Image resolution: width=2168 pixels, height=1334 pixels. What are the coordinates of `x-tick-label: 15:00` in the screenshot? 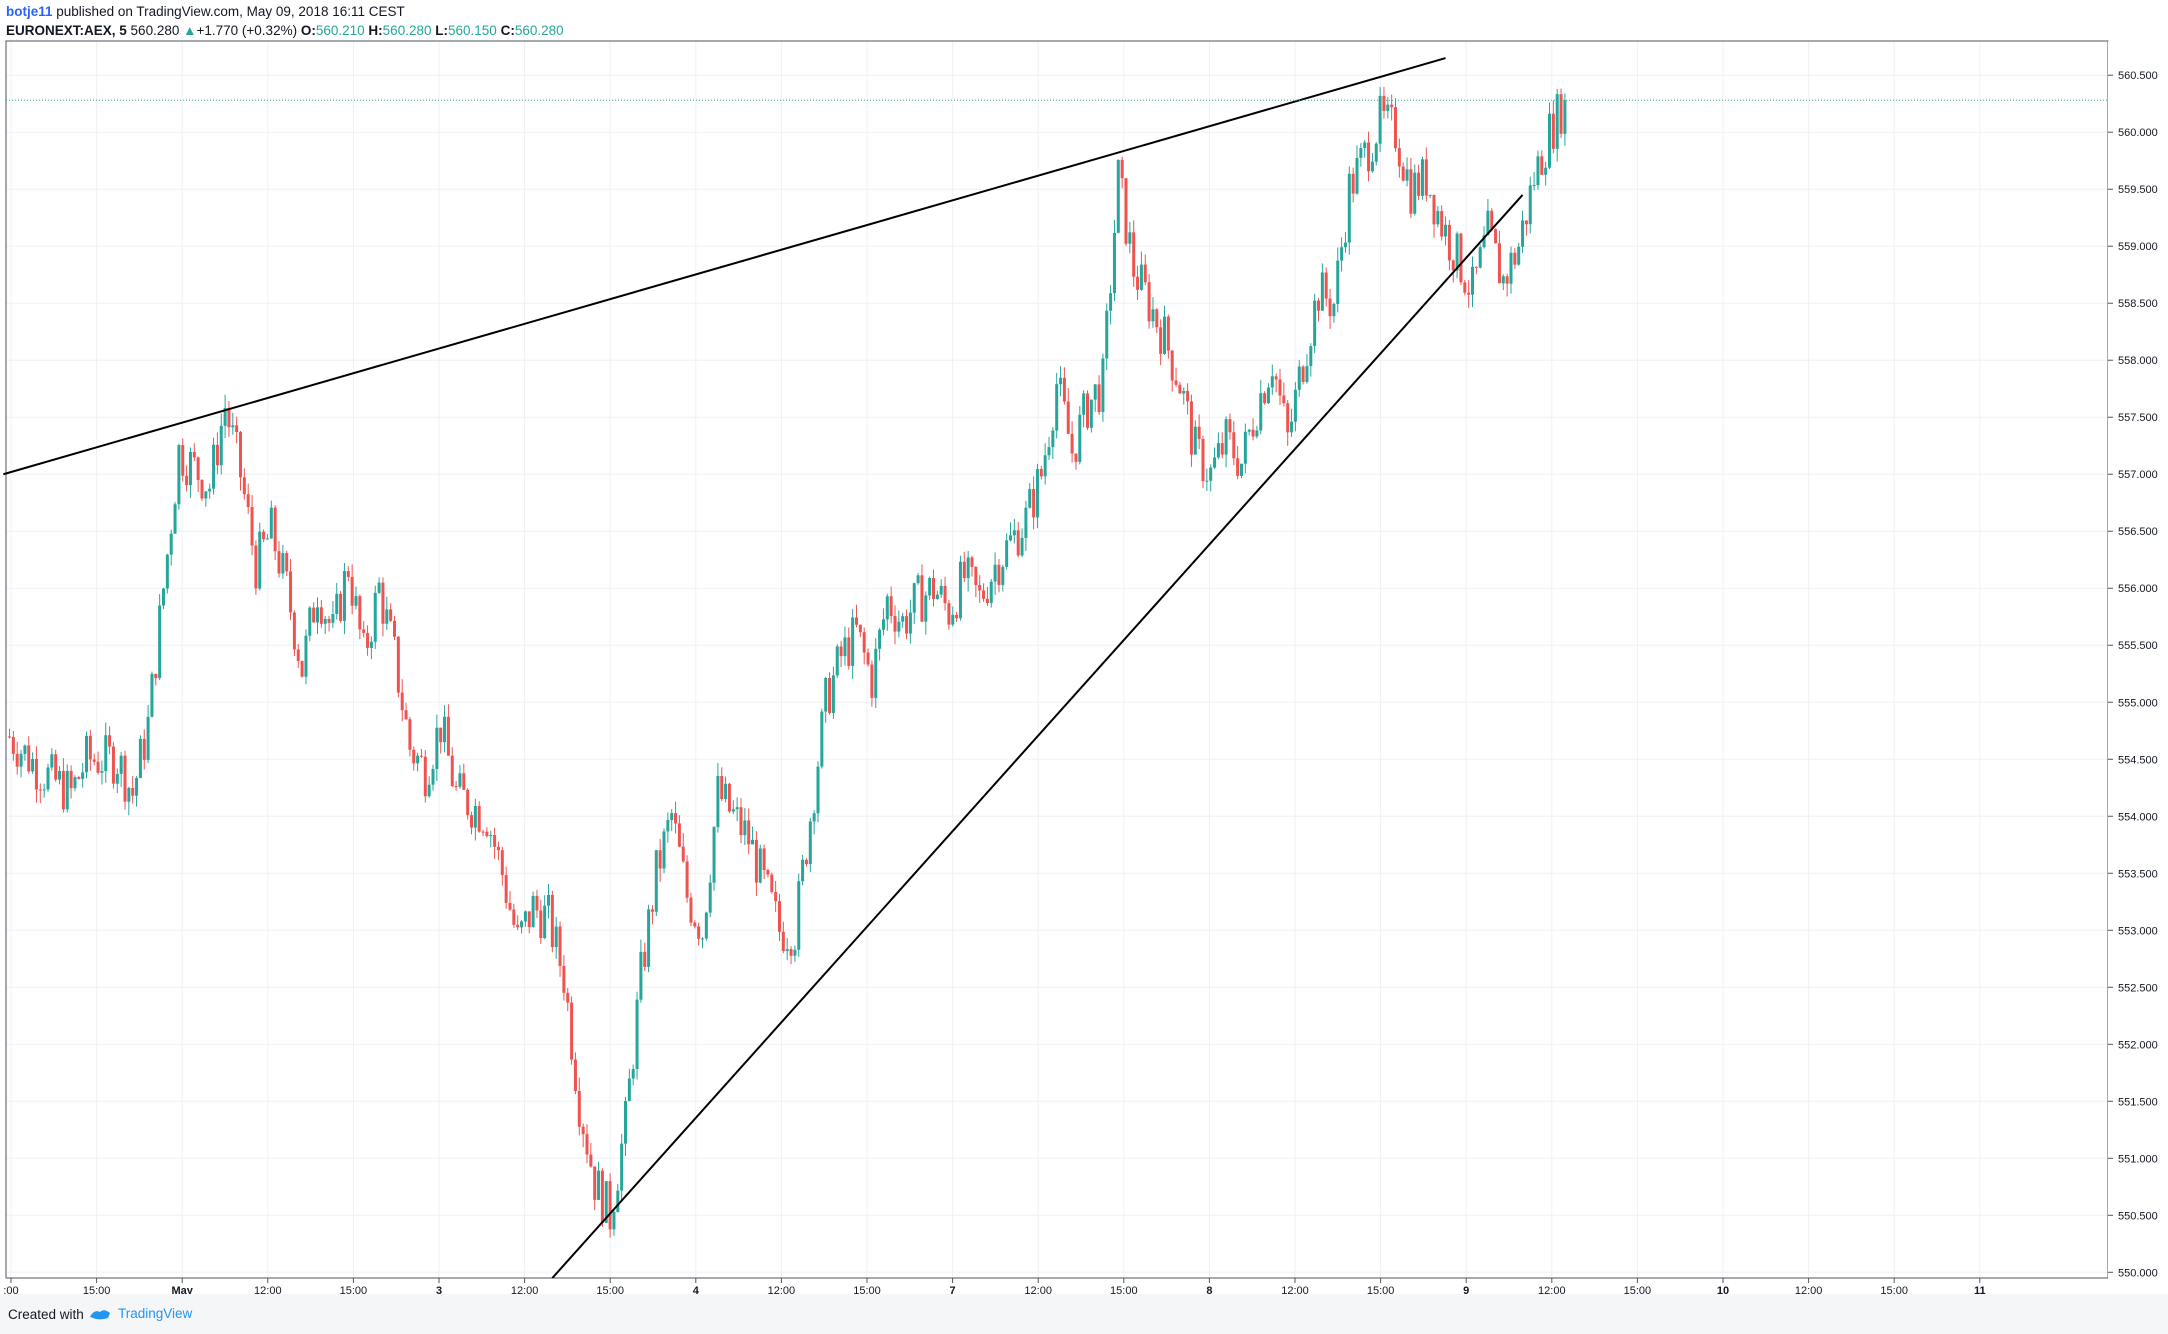 It's located at (867, 1289).